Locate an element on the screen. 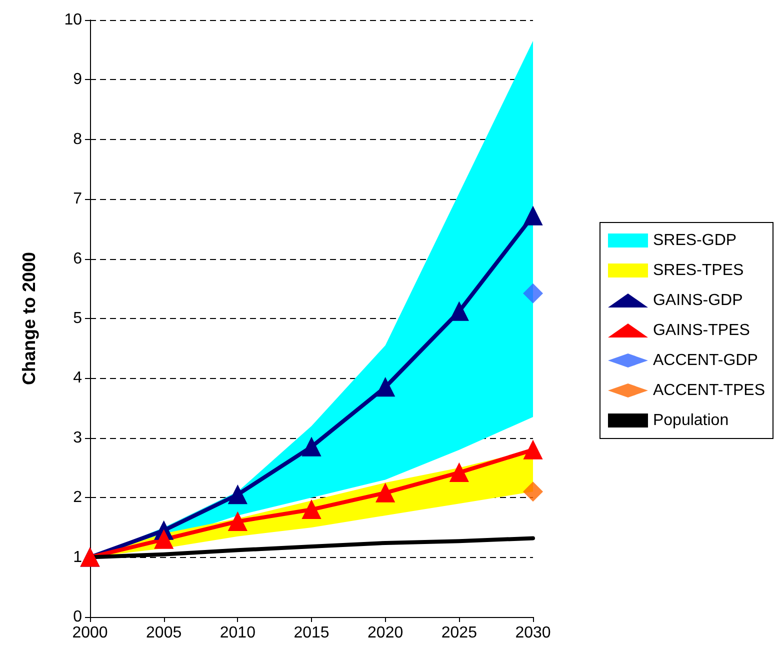  x-tick-label: 2020 is located at coordinates (386, 633).